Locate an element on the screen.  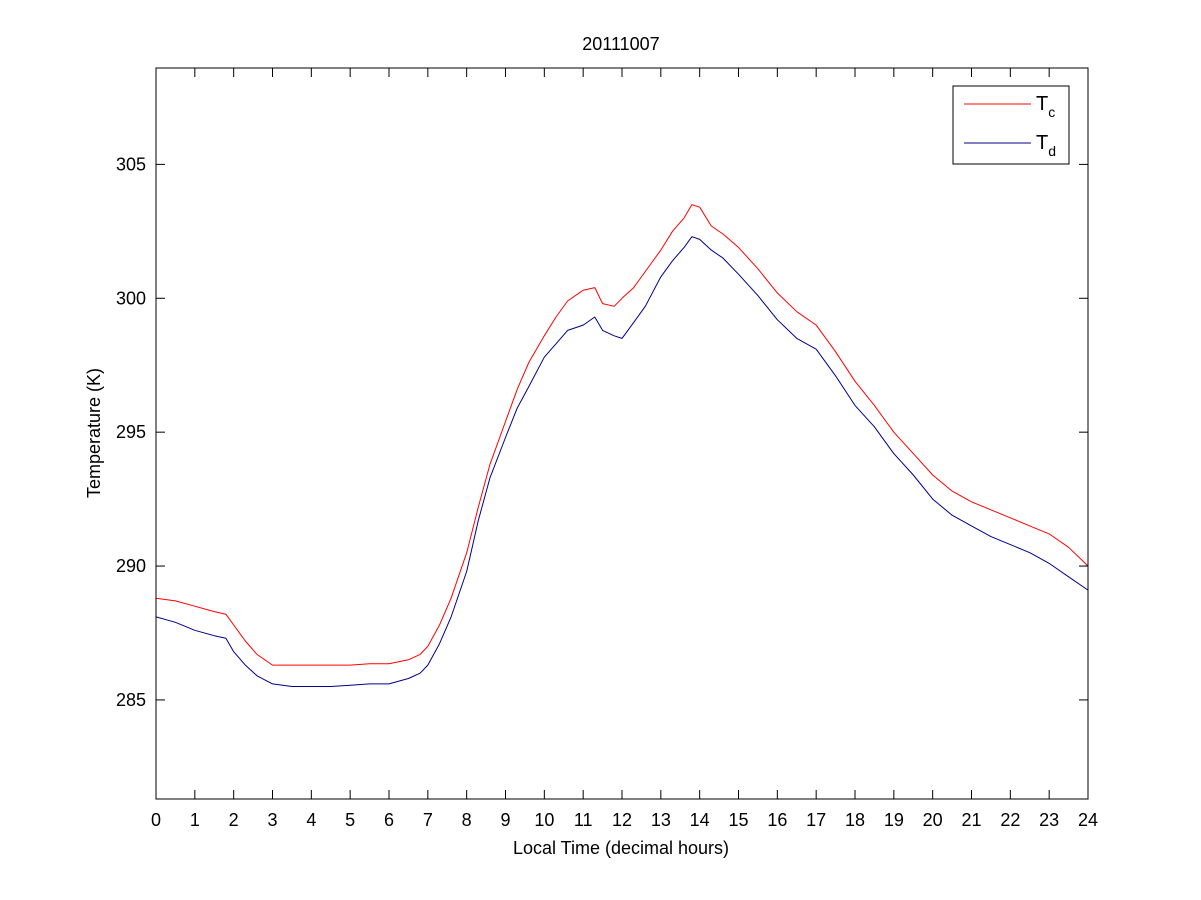
x-tick-label: 4 is located at coordinates (311, 820).